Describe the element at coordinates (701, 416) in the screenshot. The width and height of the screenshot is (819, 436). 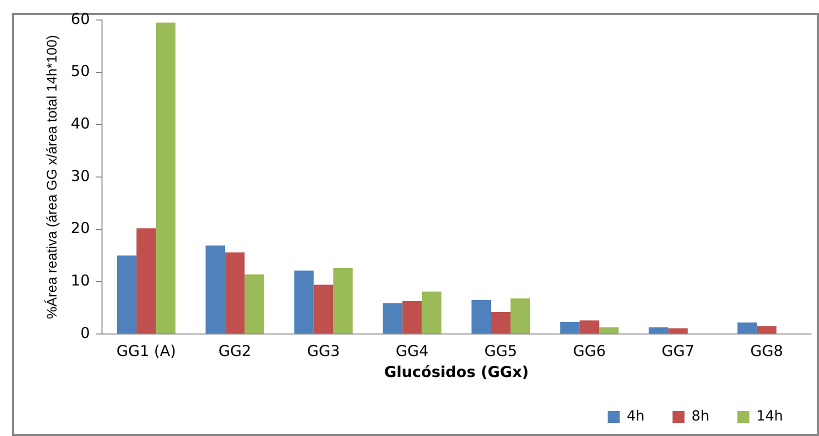
I see `legend-label: 8h` at that location.